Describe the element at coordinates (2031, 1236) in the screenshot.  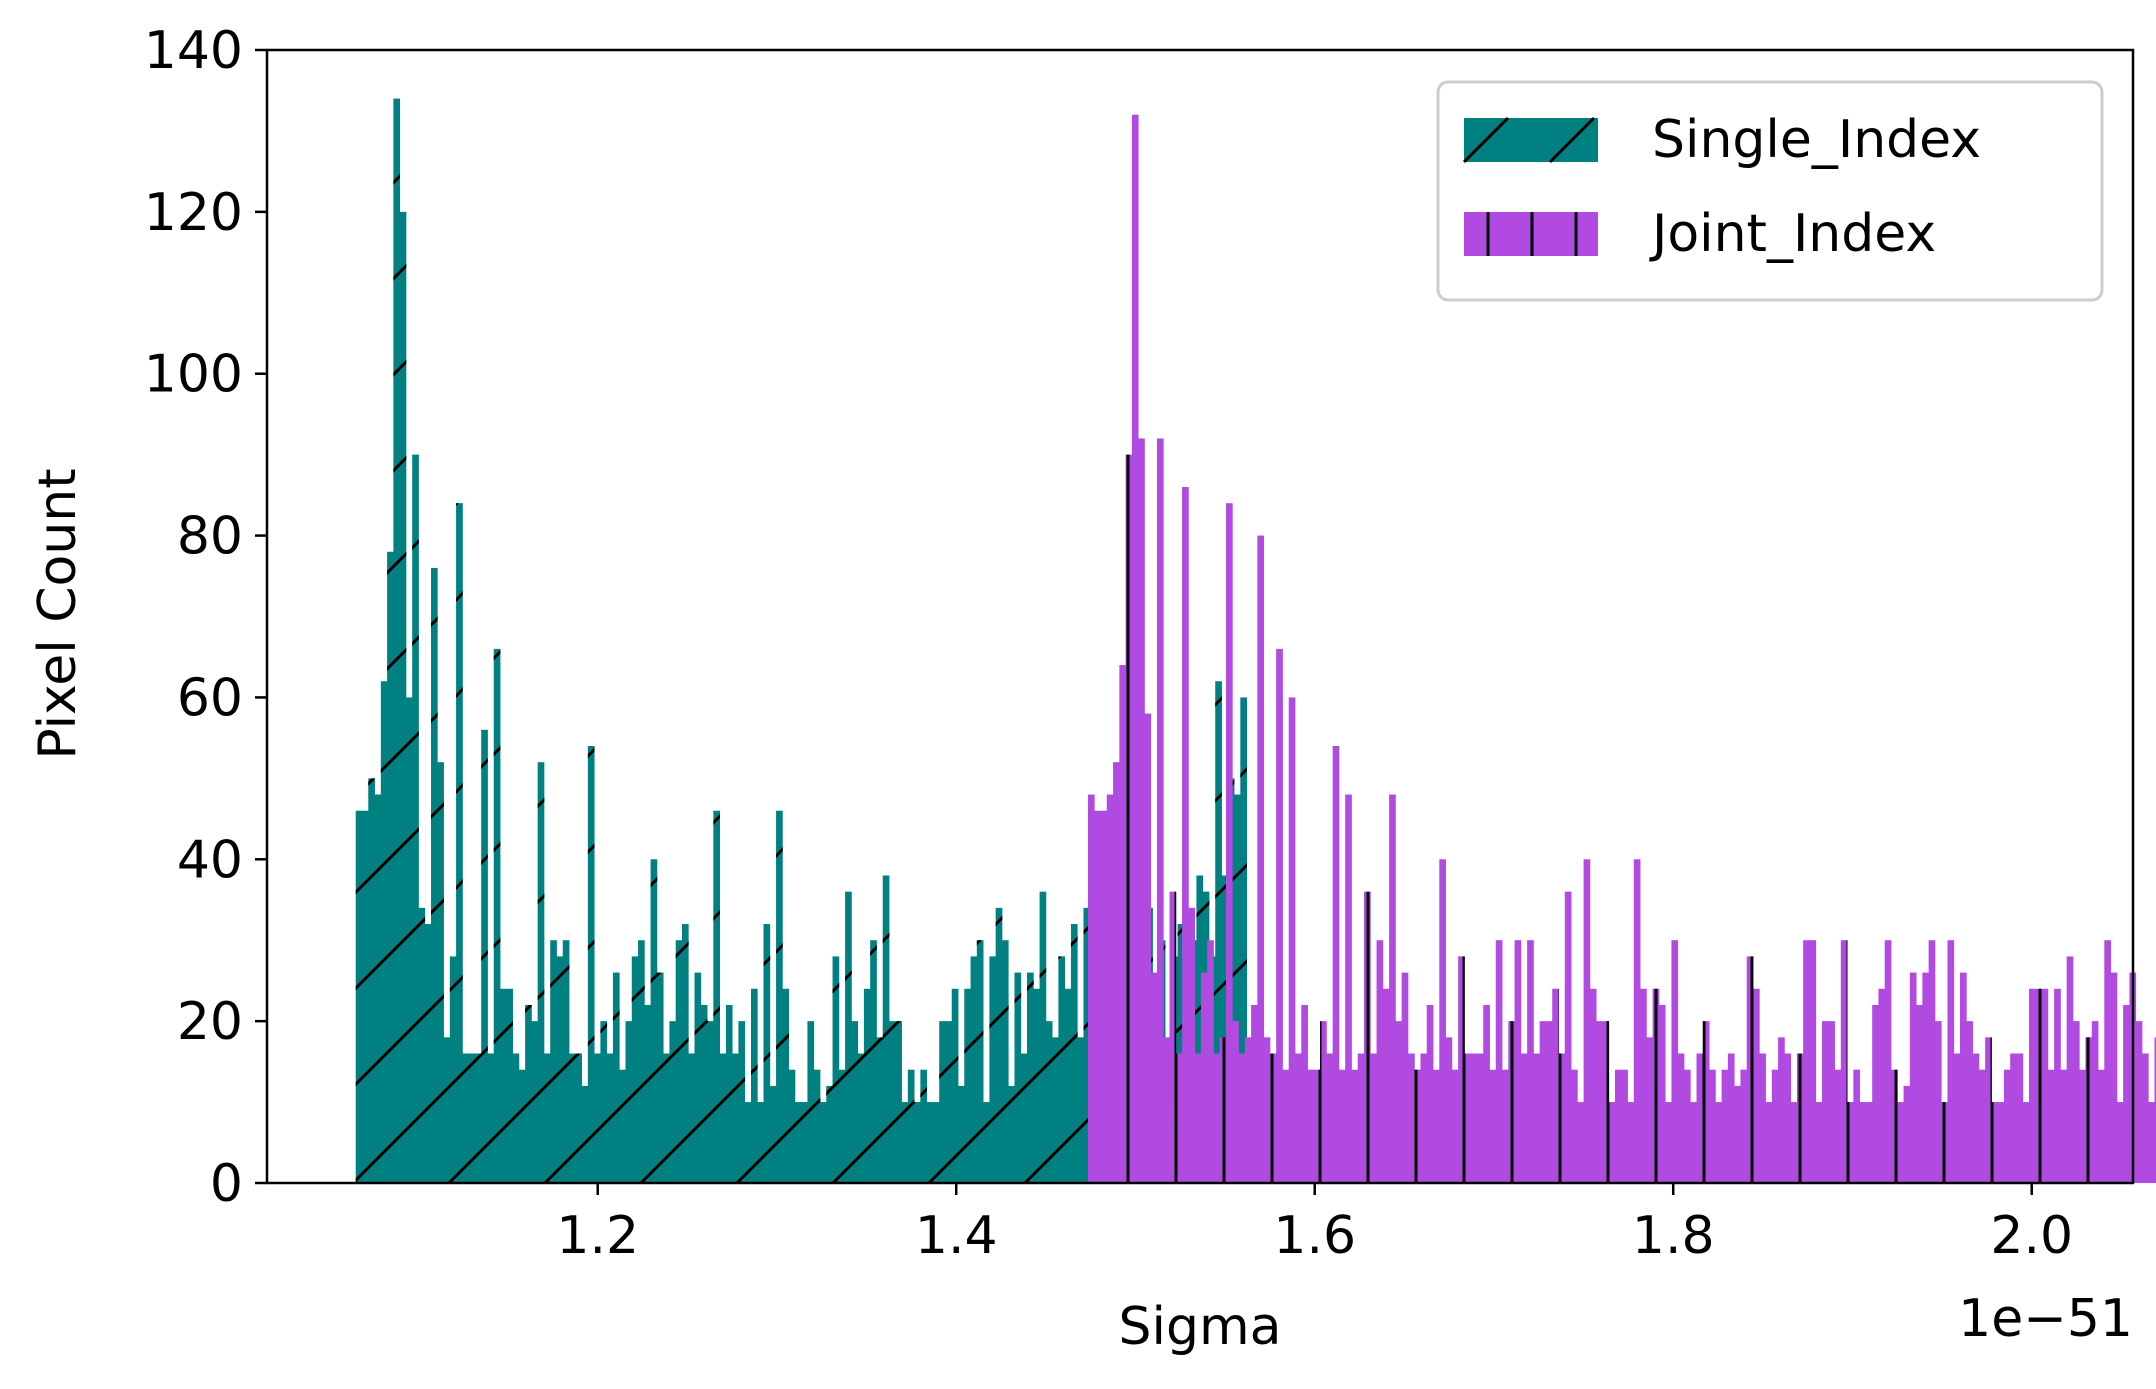
I see `x-tick-label: 2.0` at that location.